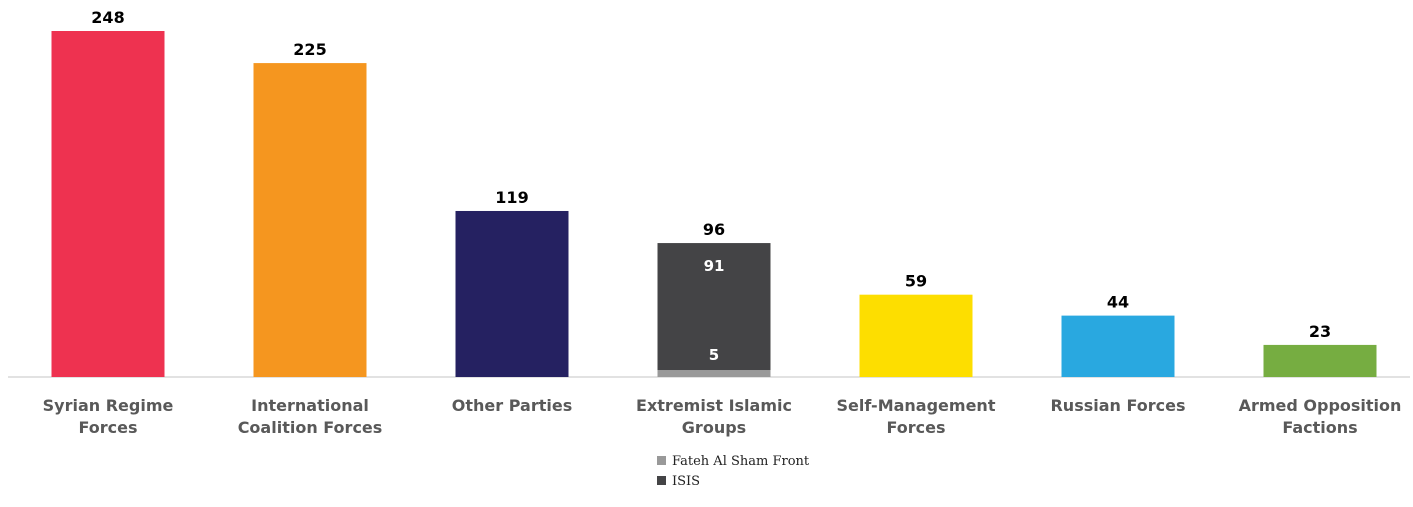 This screenshot has width=1413, height=507. What do you see at coordinates (714, 355) in the screenshot?
I see `segment-value-label: 5` at bounding box center [714, 355].